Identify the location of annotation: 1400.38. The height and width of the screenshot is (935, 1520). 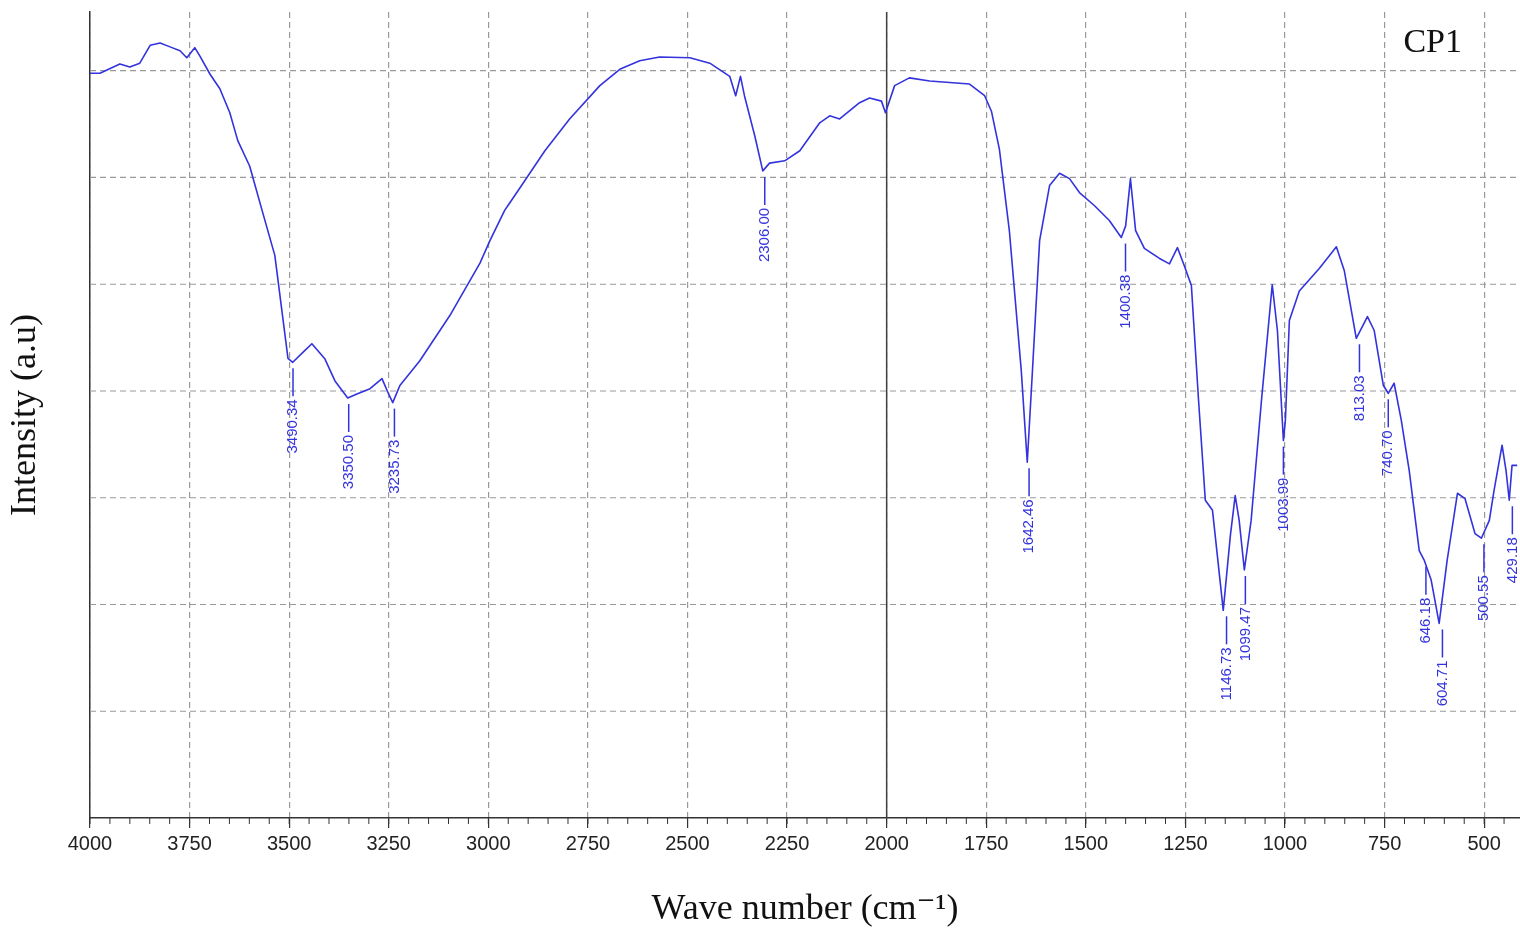
(1124, 301).